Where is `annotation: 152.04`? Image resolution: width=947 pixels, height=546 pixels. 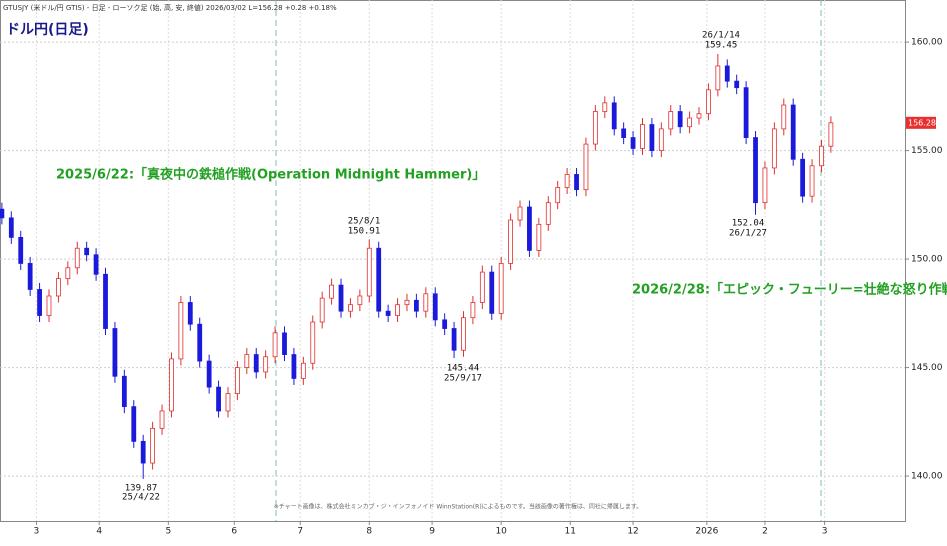
annotation: 152.04 is located at coordinates (748, 224).